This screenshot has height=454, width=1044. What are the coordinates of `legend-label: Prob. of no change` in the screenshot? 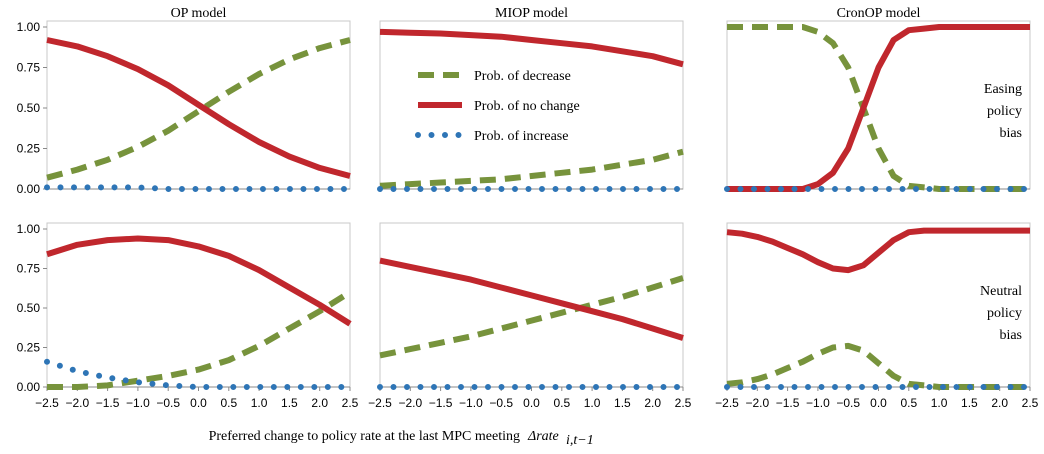 It's located at (527, 106).